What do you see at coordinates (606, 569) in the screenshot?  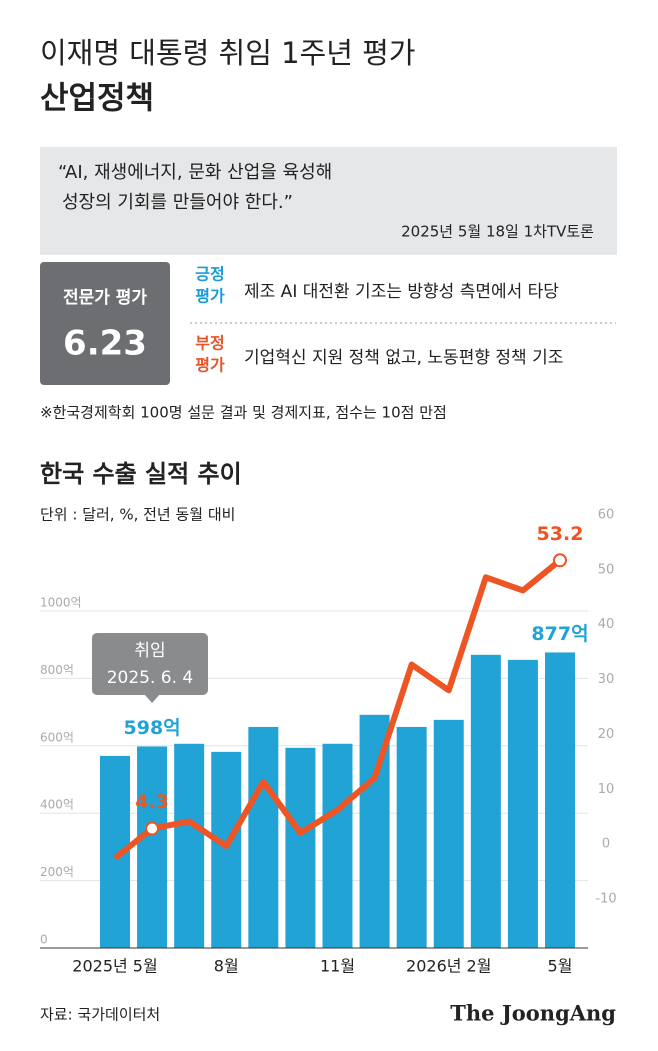 I see `y2-tick-label: 50` at bounding box center [606, 569].